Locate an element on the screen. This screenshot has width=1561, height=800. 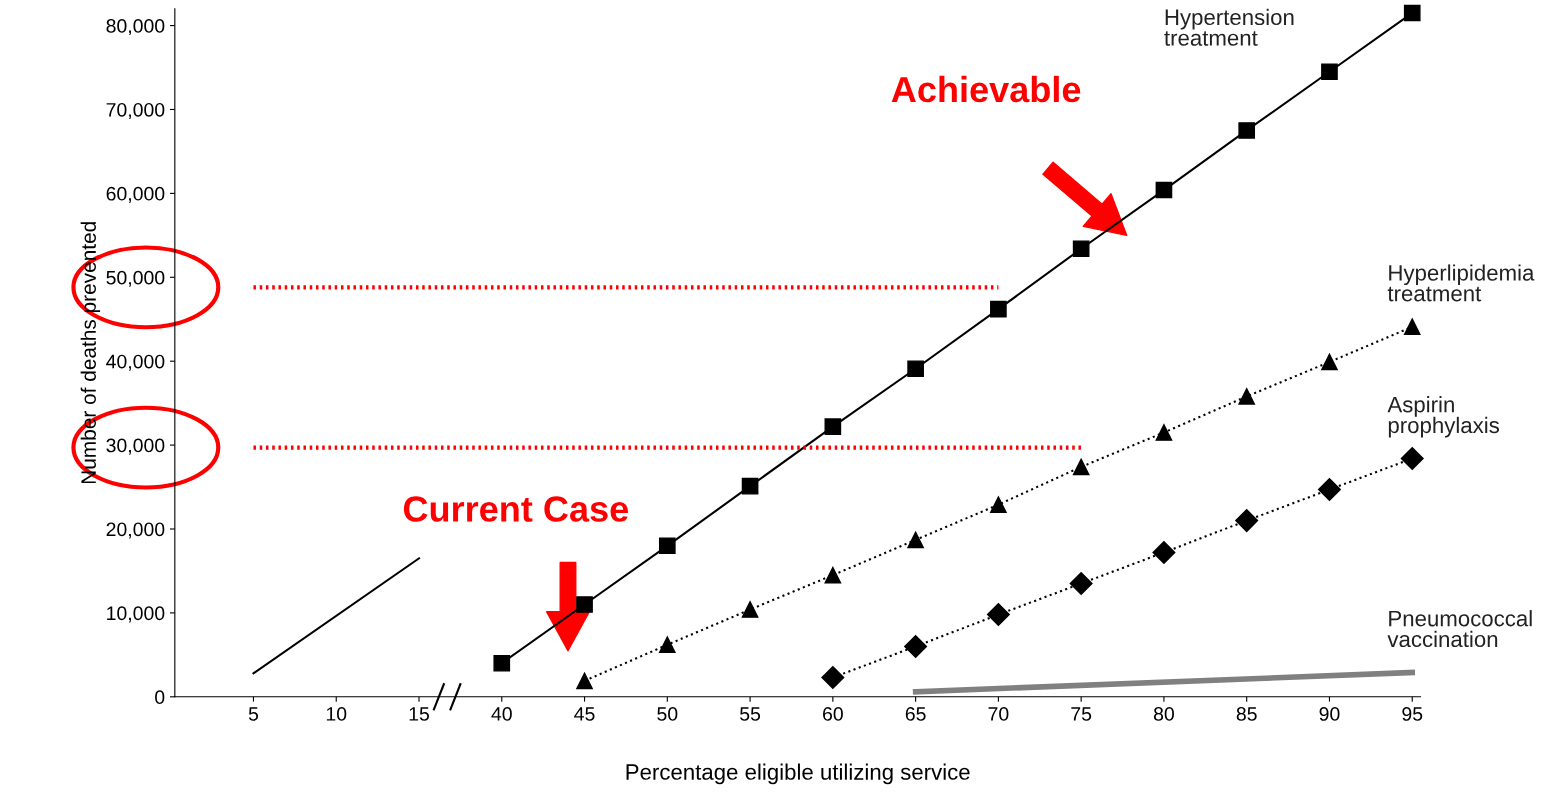
x-axis-title: Percentage eligible utilizing service is located at coordinates (798, 774).